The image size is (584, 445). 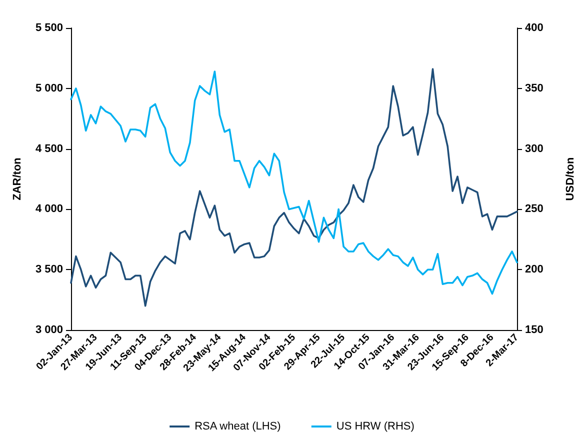 I want to click on legend-label: US HRW (RHS), so click(x=375, y=426).